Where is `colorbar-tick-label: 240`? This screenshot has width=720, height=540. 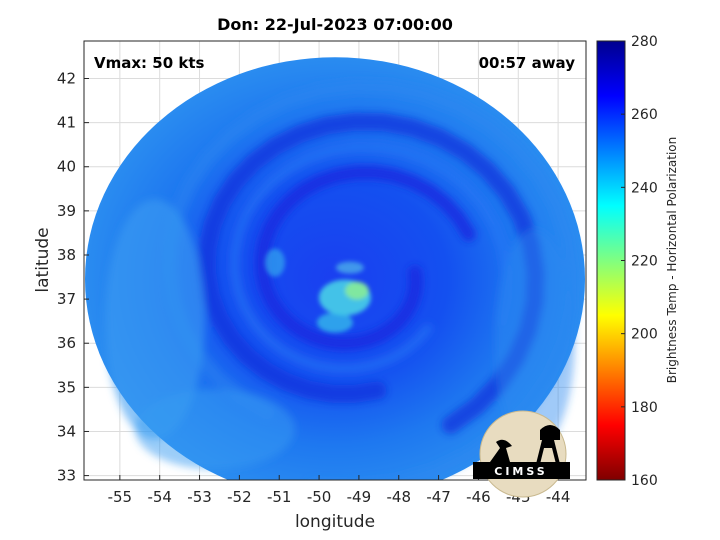 colorbar-tick-label: 240 is located at coordinates (644, 188).